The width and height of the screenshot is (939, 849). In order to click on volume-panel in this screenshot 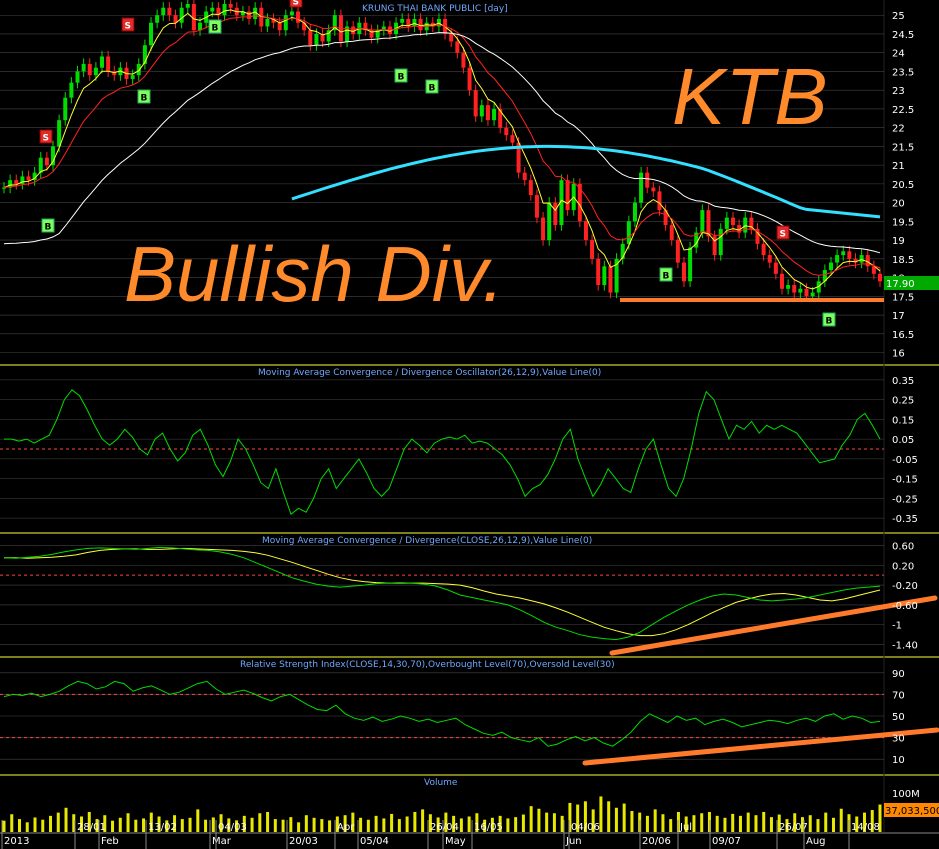, I will do `click(442, 814)`.